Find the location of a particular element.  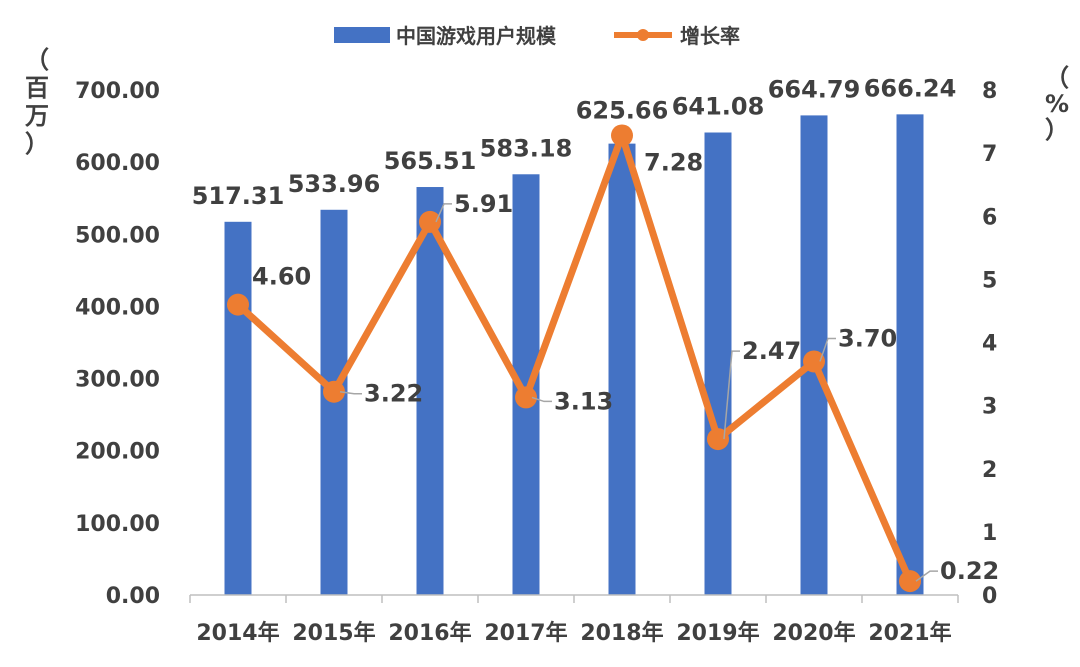

category-label: 2014年 is located at coordinates (237, 633).